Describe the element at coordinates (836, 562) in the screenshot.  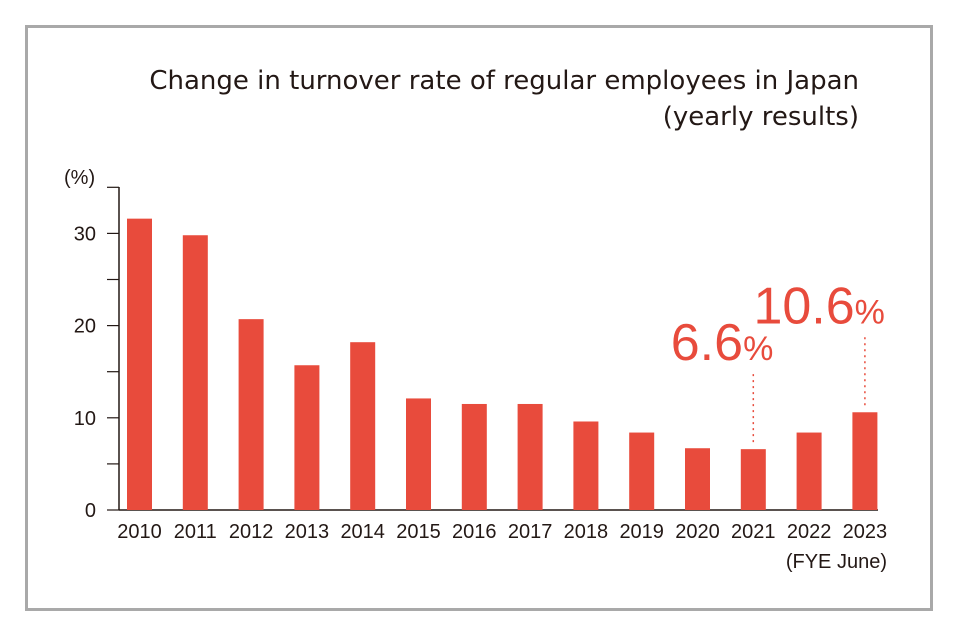
I see `x-axis-note: (FYE June)` at that location.